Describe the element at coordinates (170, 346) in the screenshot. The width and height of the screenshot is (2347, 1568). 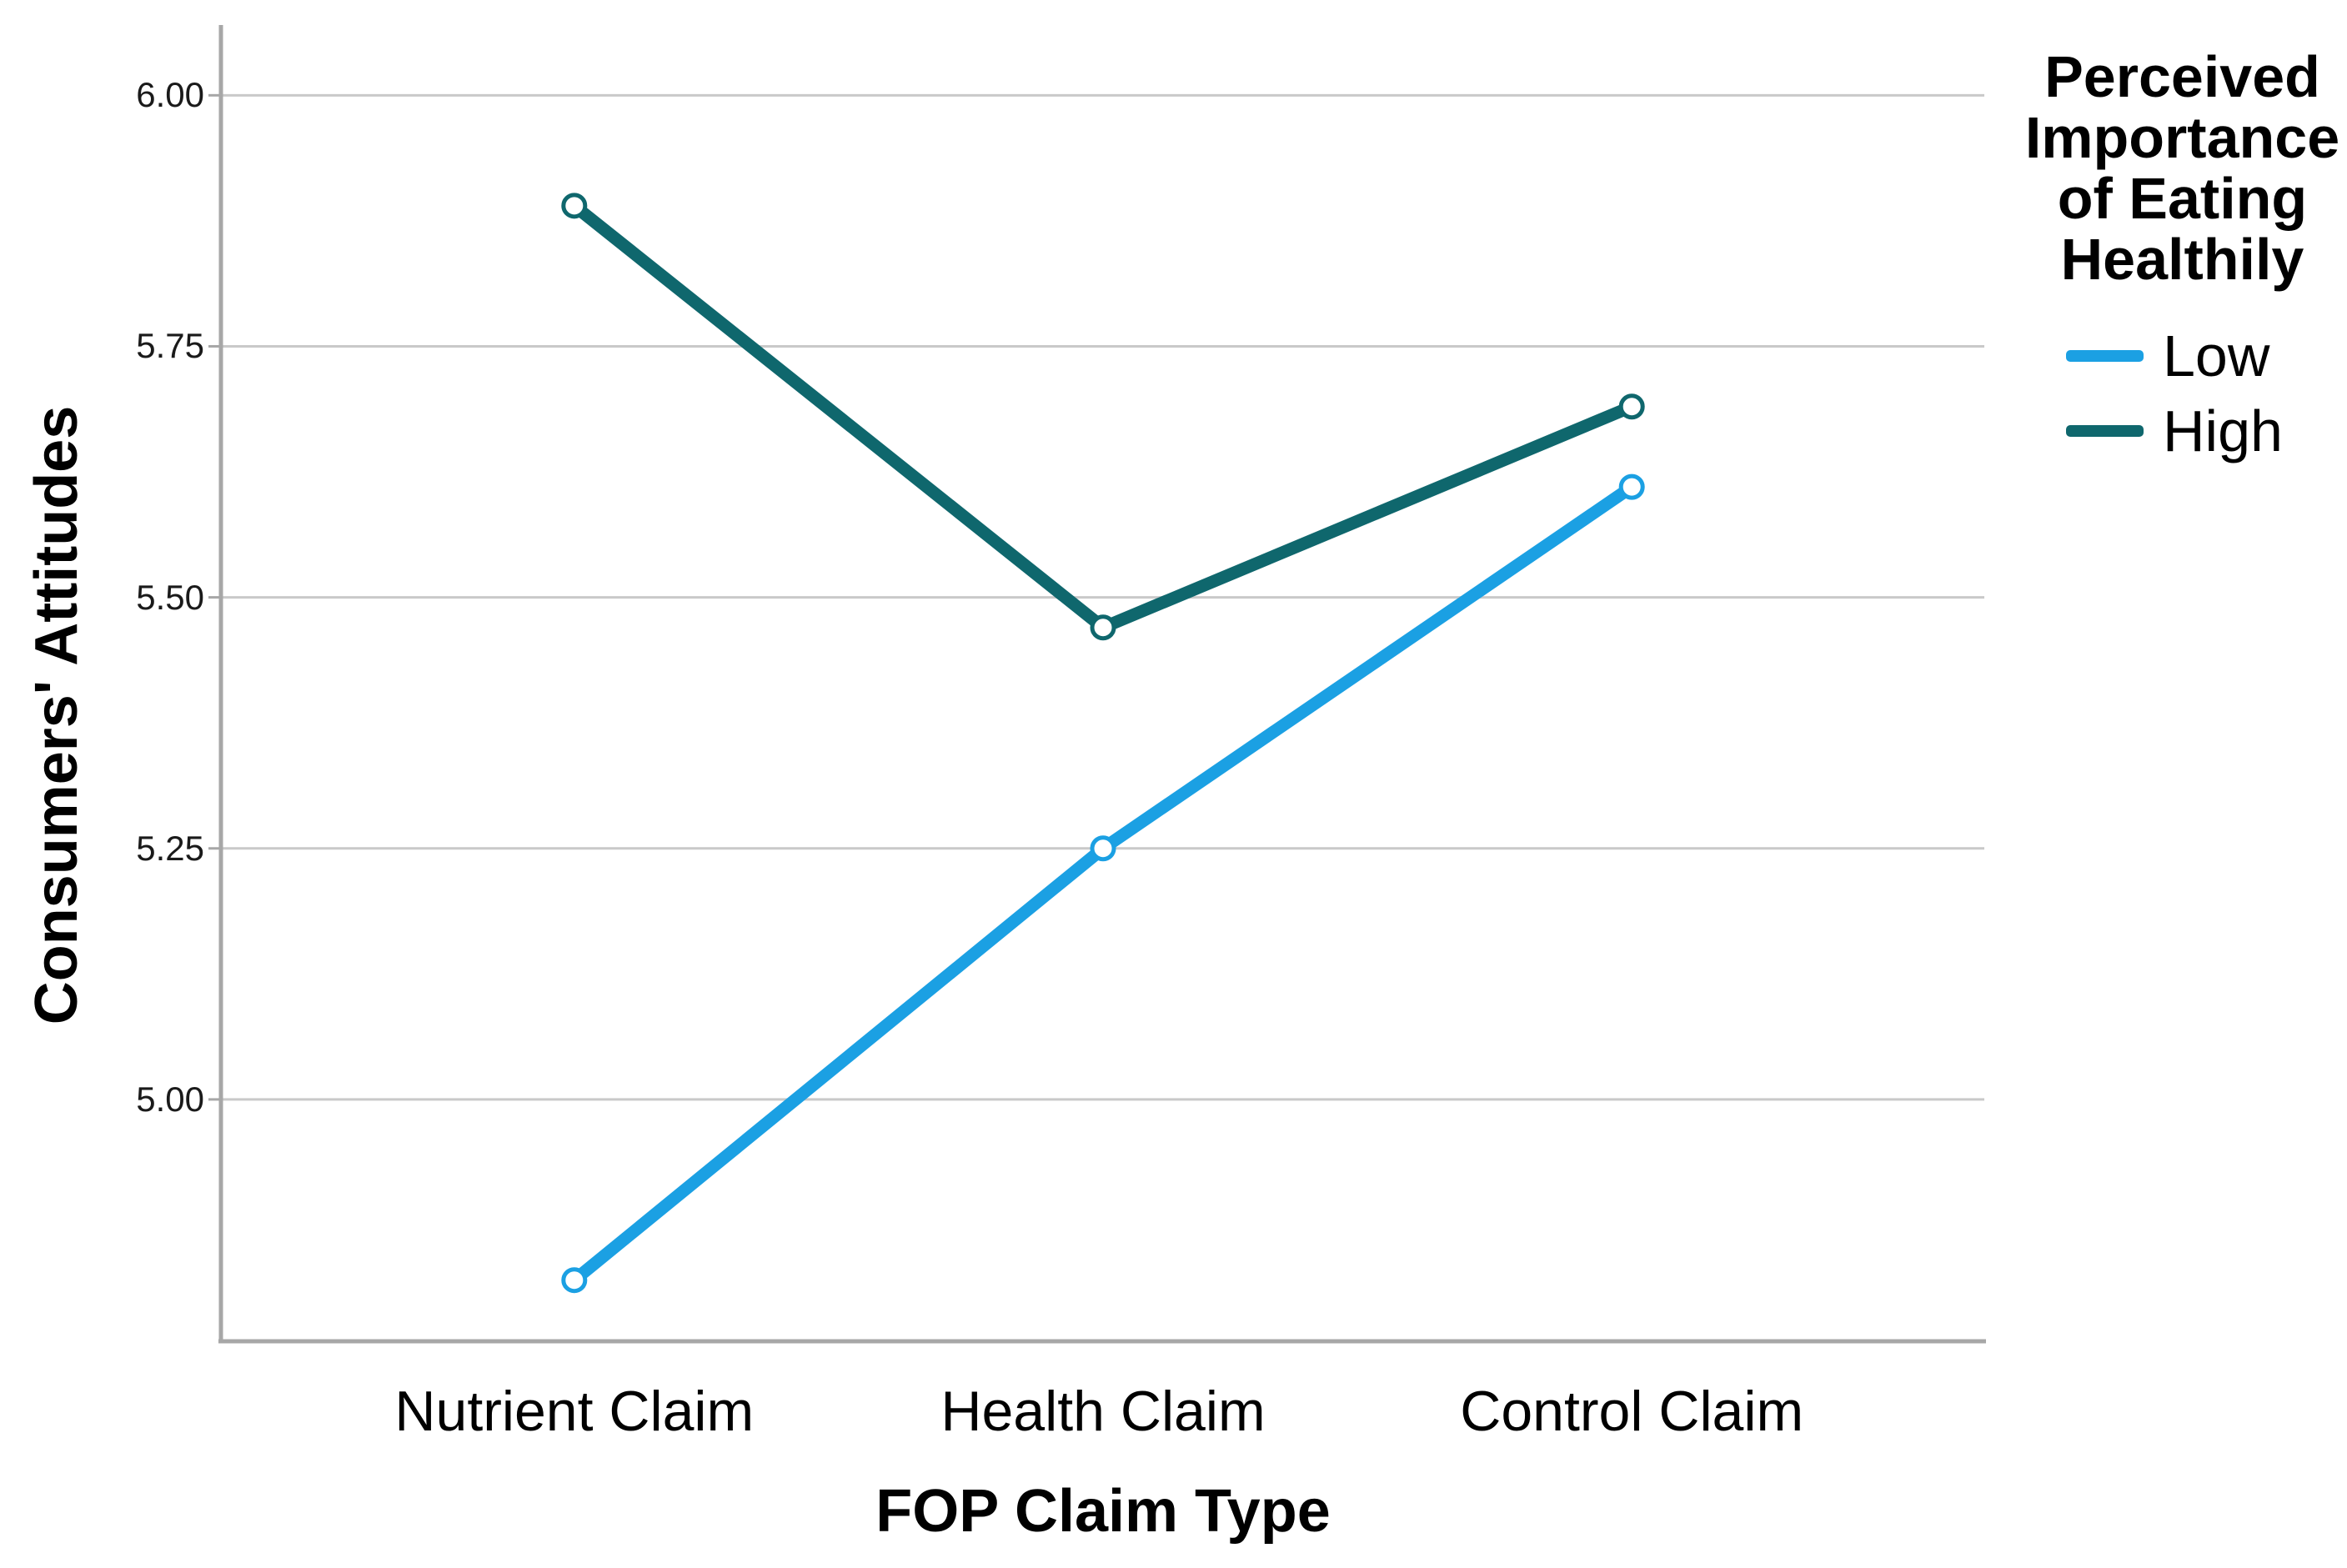
I see `y-tick-label: 5.75` at that location.